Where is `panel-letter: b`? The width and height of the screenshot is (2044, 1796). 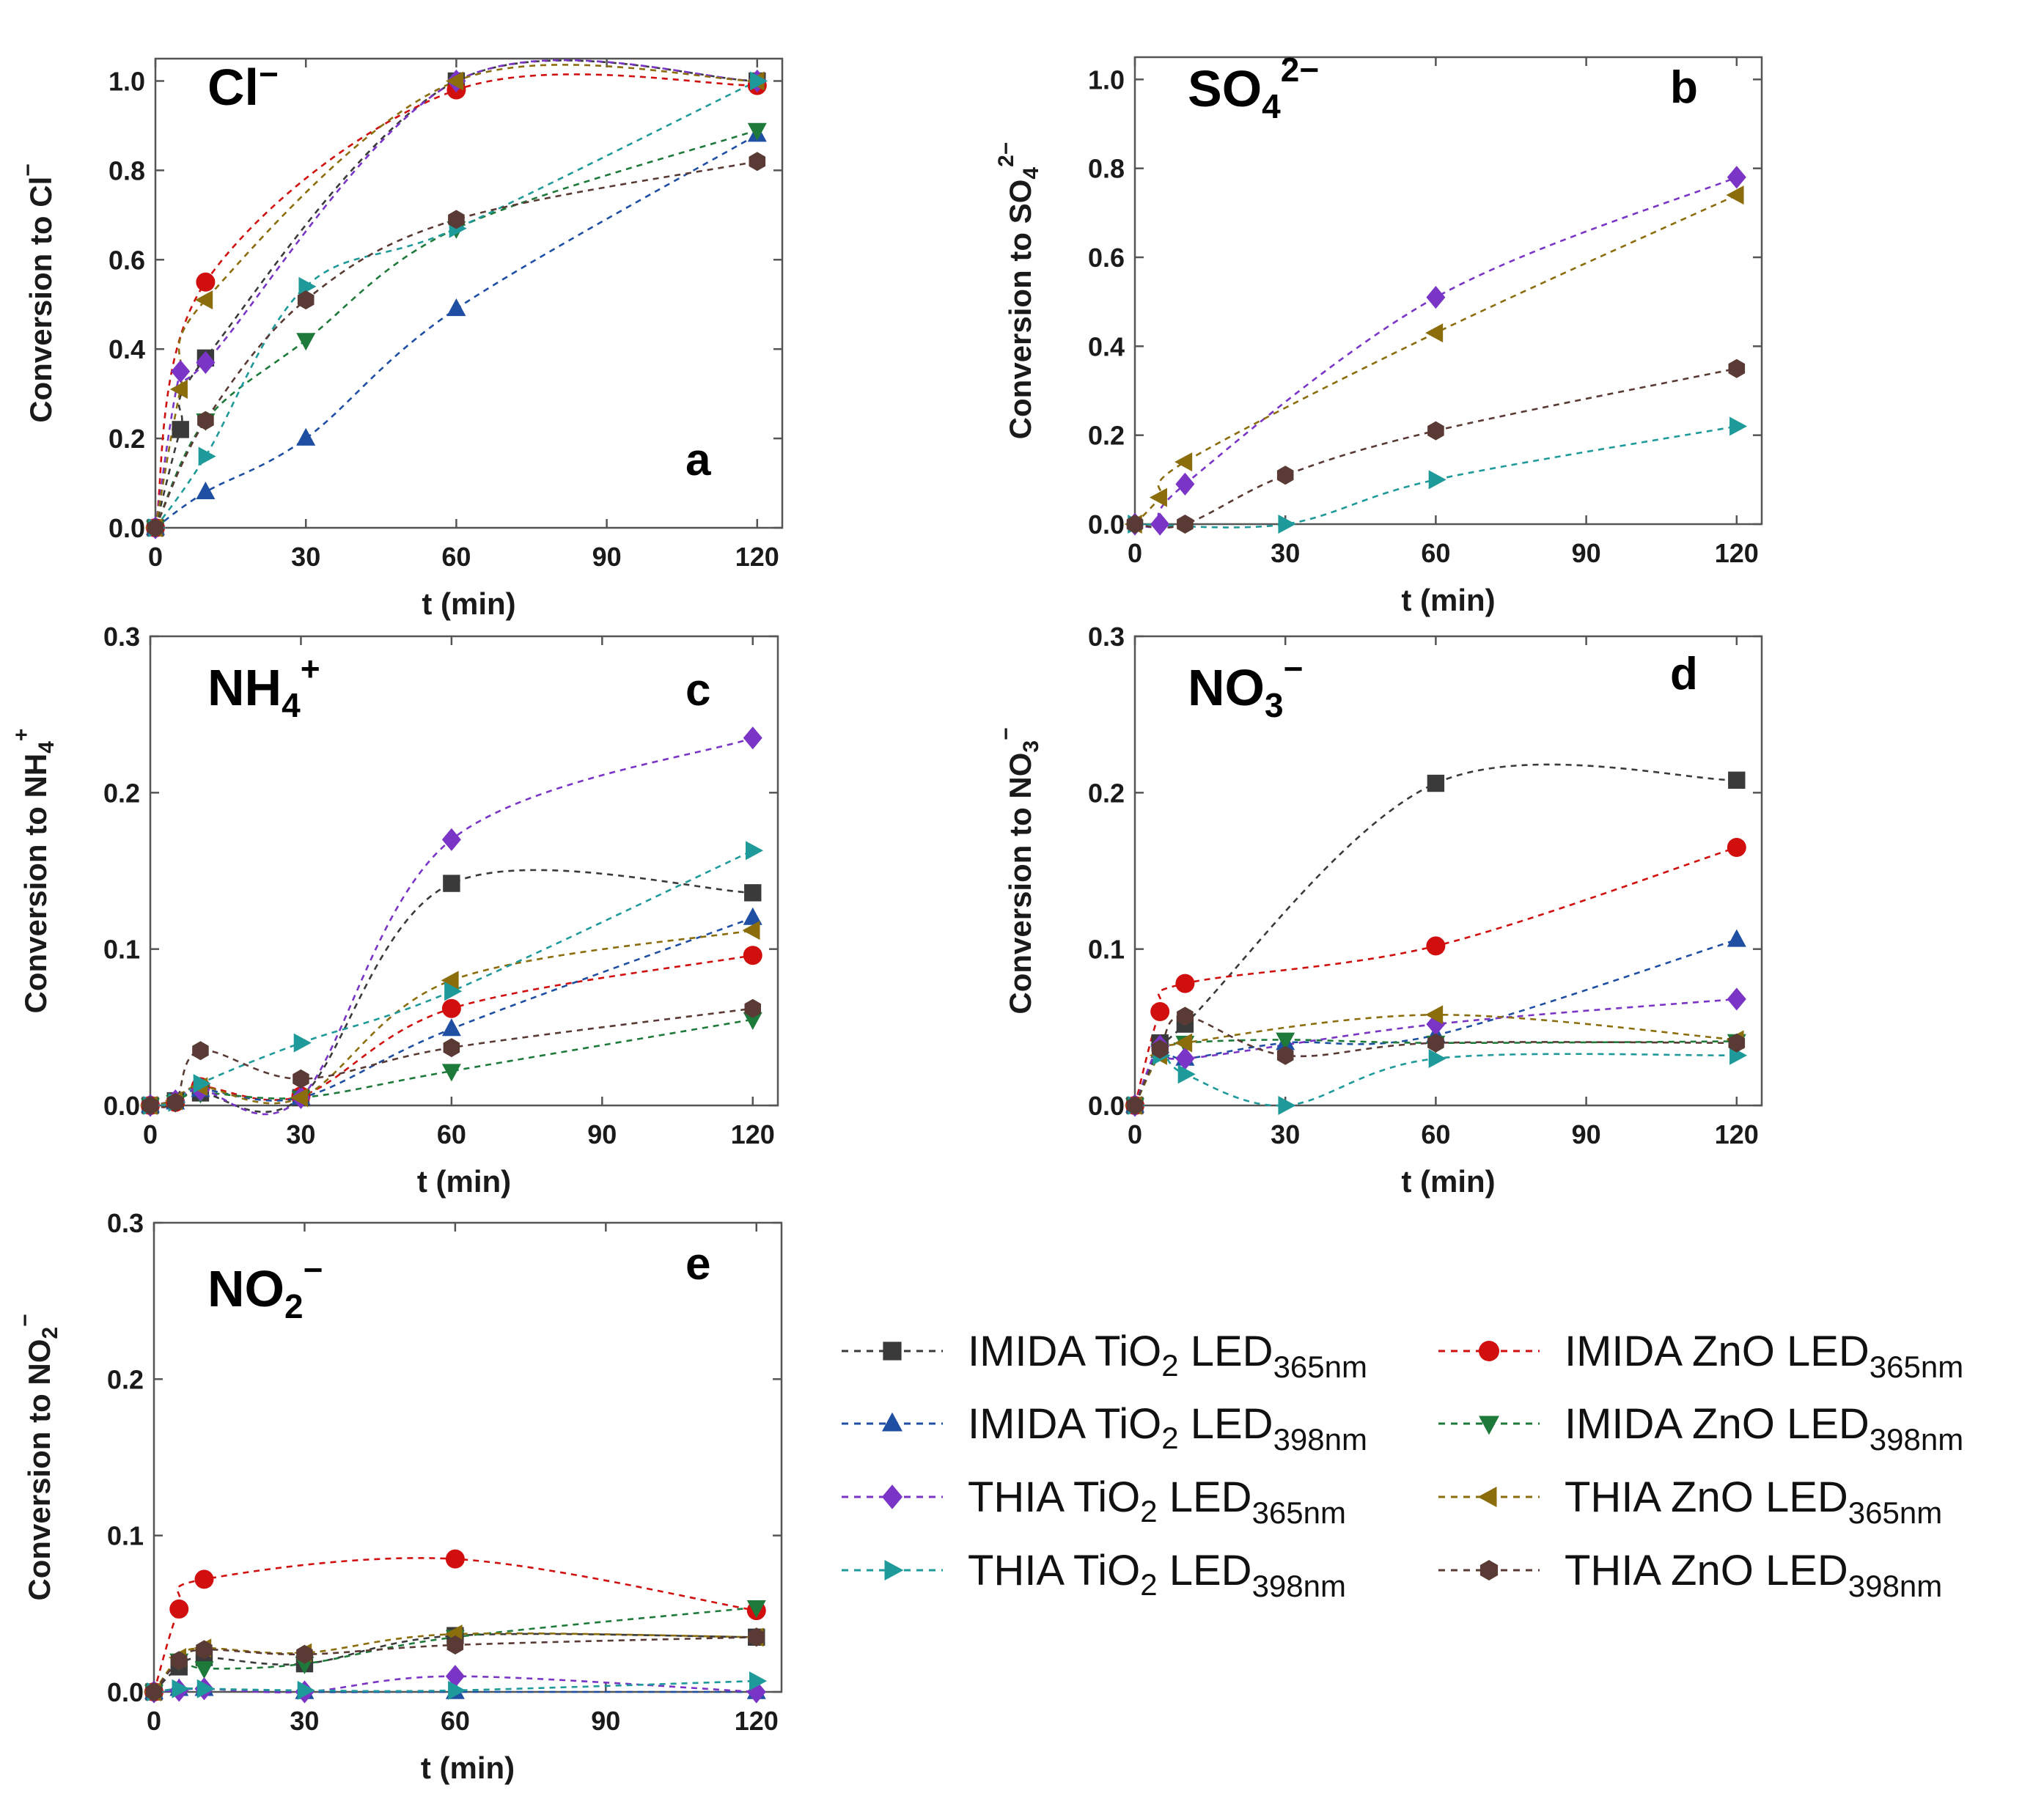 panel-letter: b is located at coordinates (1684, 87).